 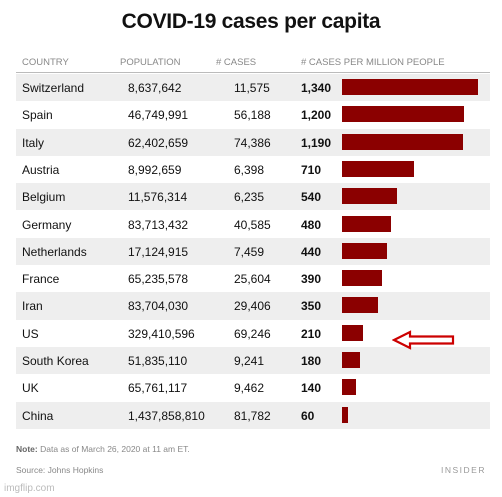 I want to click on per-million-cell: 710, so click(x=311, y=169).